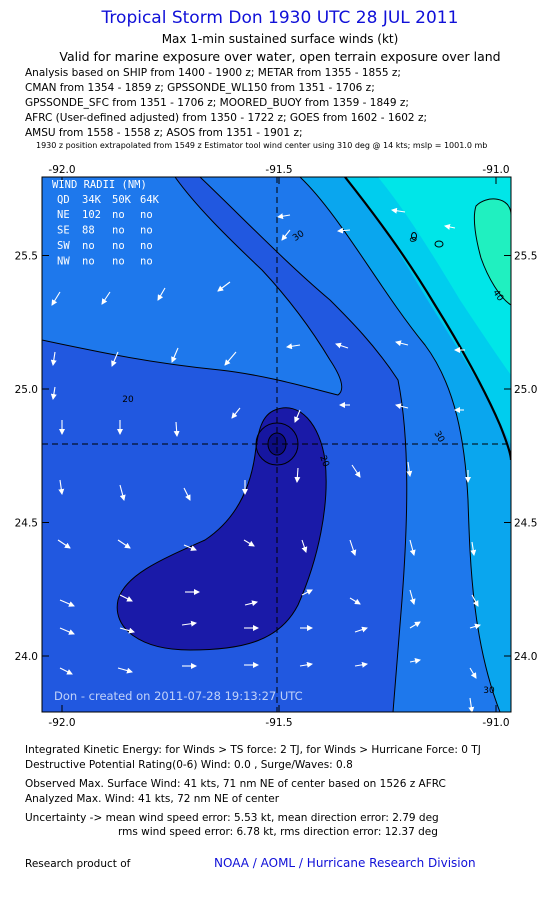 The width and height of the screenshot is (560, 915). I want to click on field-west-low, so click(192, 286).